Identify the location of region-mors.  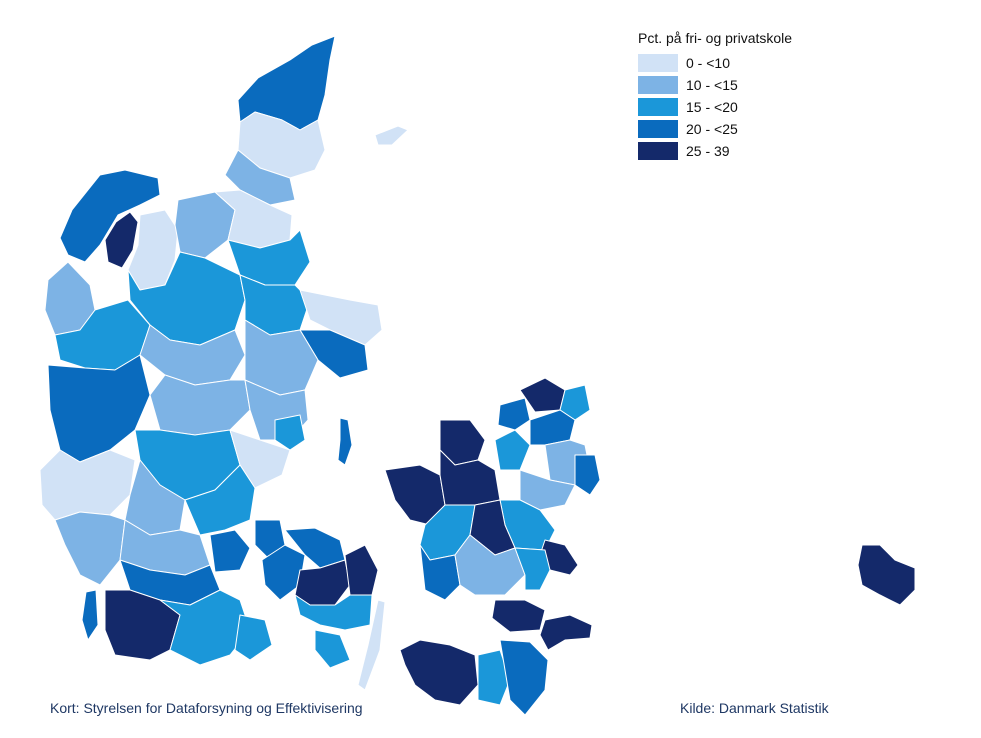
(121, 240).